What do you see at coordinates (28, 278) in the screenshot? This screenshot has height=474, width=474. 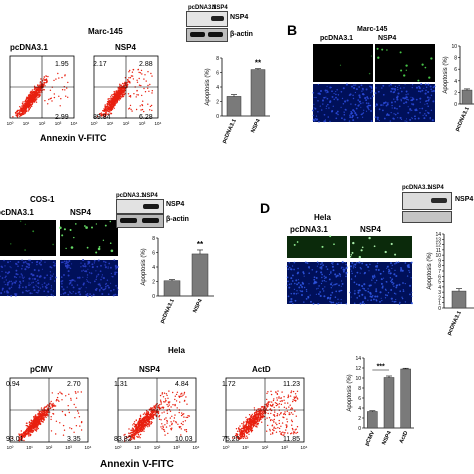 I see `micrograph-canvas` at bounding box center [28, 278].